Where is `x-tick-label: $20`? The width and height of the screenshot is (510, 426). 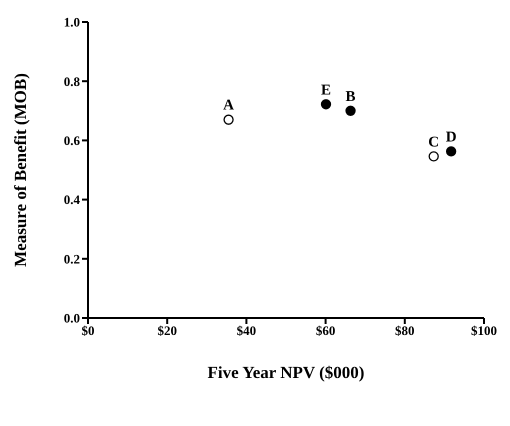
x-tick-label: $20 is located at coordinates (167, 330).